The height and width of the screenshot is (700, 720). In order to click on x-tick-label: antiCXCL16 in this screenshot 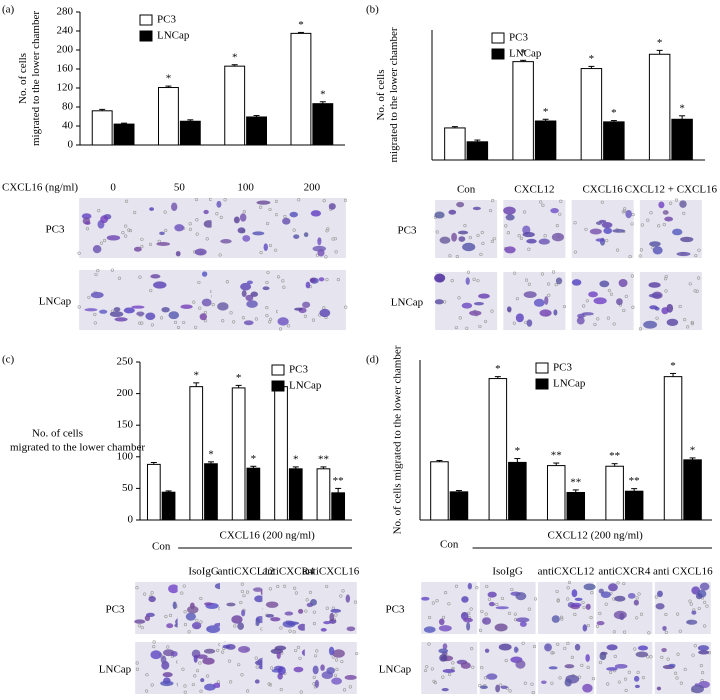, I will do `click(330, 572)`.